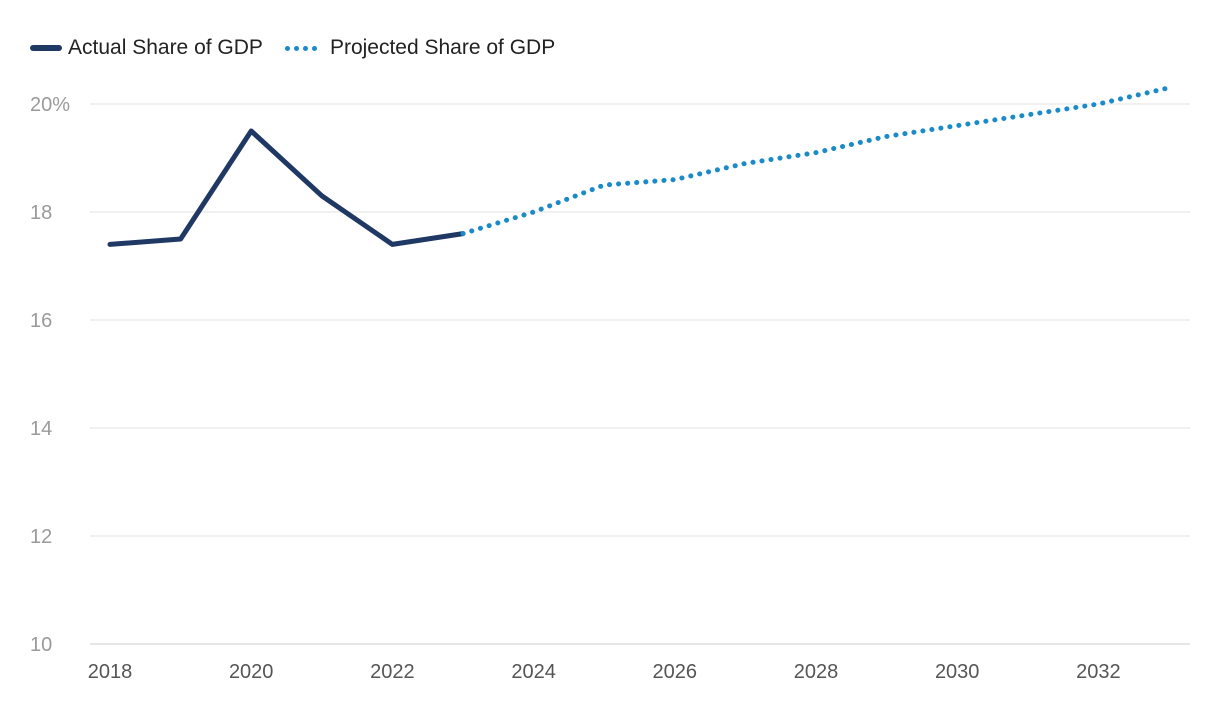 This screenshot has height=710, width=1220. Describe the element at coordinates (816, 161) in the screenshot. I see `series-line-projected` at that location.